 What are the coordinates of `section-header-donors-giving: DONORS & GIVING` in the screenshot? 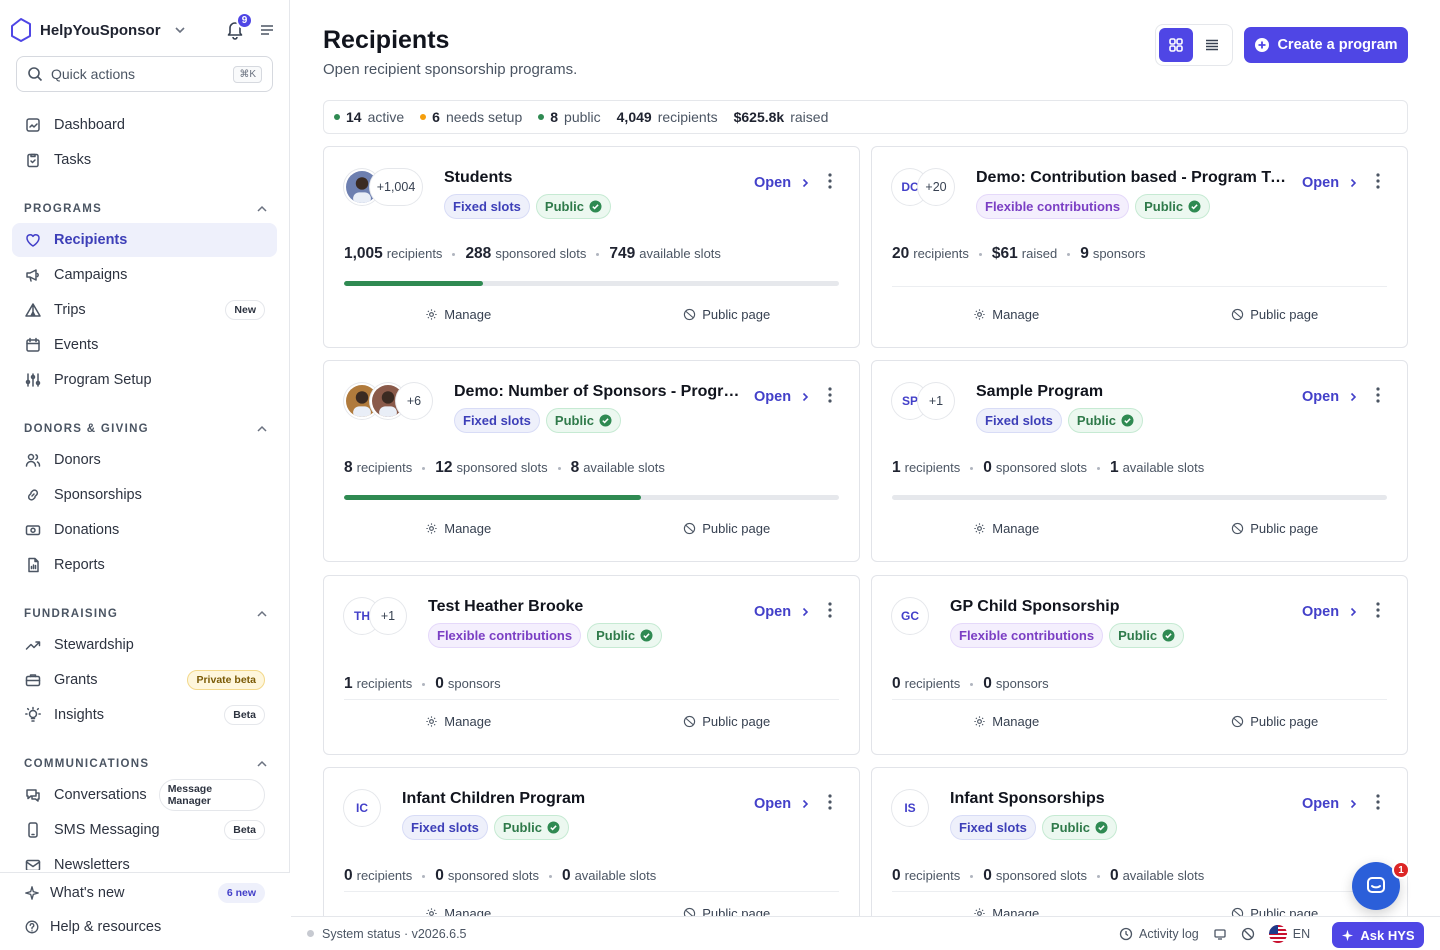 It's located at (146, 429).